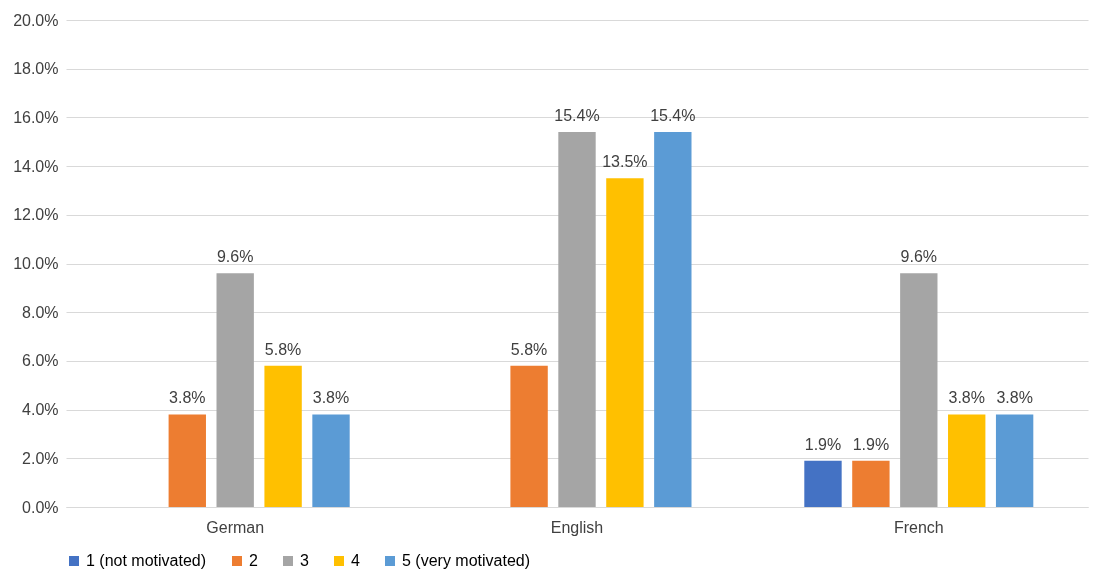 The image size is (1118, 581). I want to click on y-tick-label: 18.0%, so click(36, 69).